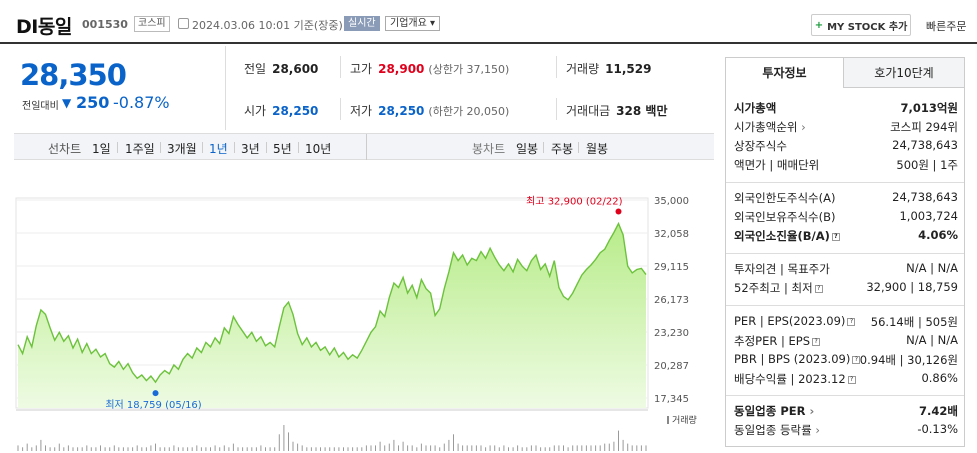 This screenshot has height=453, width=977. I want to click on period-1d: 1일, so click(101, 149).